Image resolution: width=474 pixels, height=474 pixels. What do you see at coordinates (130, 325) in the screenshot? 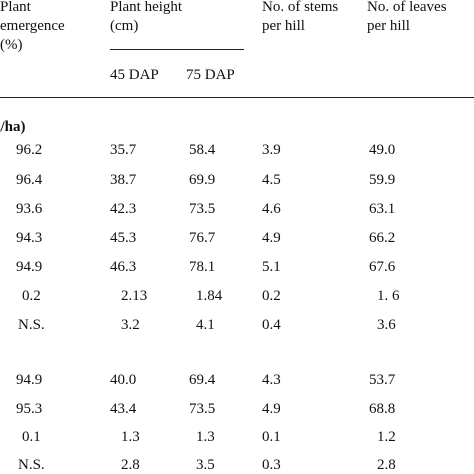
I see `table-cell: 3.2` at bounding box center [130, 325].